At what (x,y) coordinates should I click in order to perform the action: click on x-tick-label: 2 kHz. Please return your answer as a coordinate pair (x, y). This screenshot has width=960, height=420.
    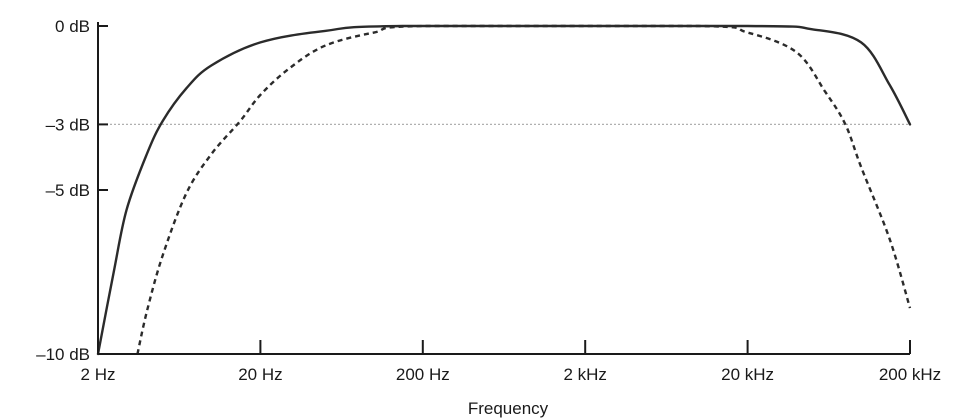
    Looking at the image, I should click on (584, 374).